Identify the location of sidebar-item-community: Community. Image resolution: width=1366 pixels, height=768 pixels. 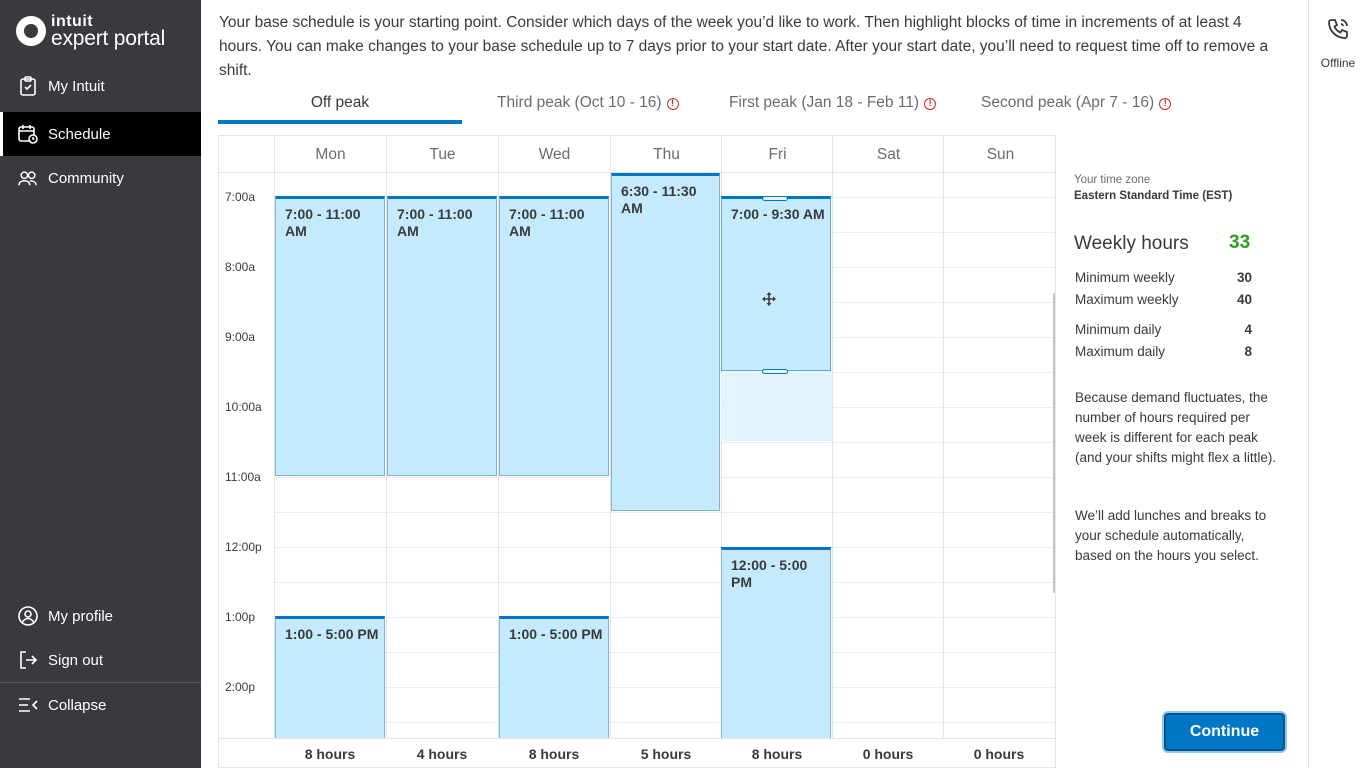
(100, 178).